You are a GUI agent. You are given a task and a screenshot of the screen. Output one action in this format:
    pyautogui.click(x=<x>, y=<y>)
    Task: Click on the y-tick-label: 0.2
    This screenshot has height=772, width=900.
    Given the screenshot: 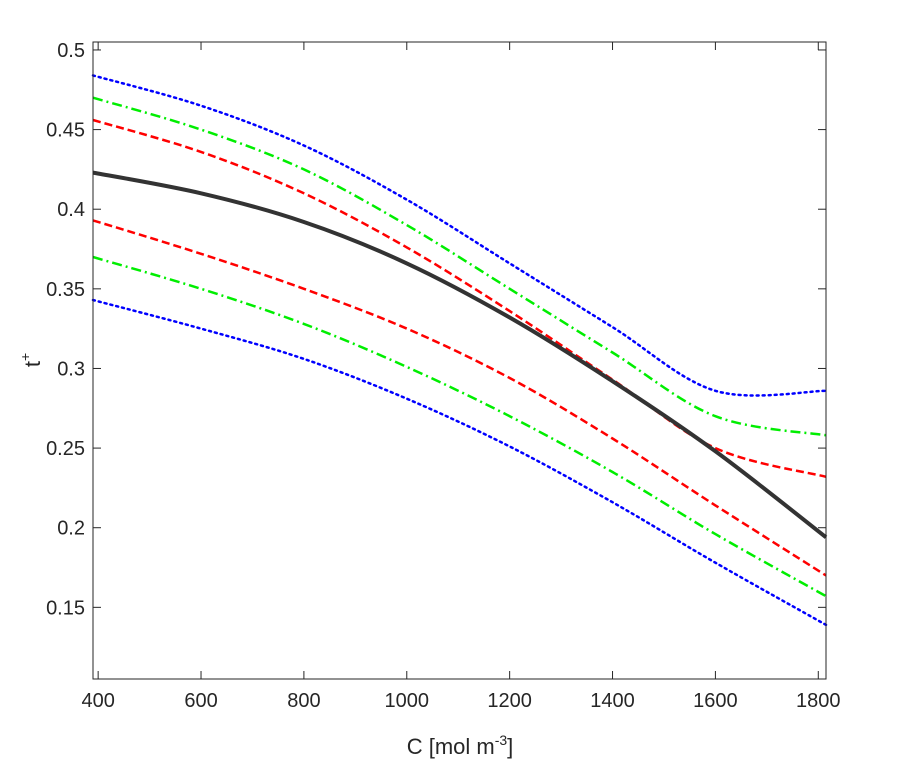 What is the action you would take?
    pyautogui.click(x=71, y=529)
    